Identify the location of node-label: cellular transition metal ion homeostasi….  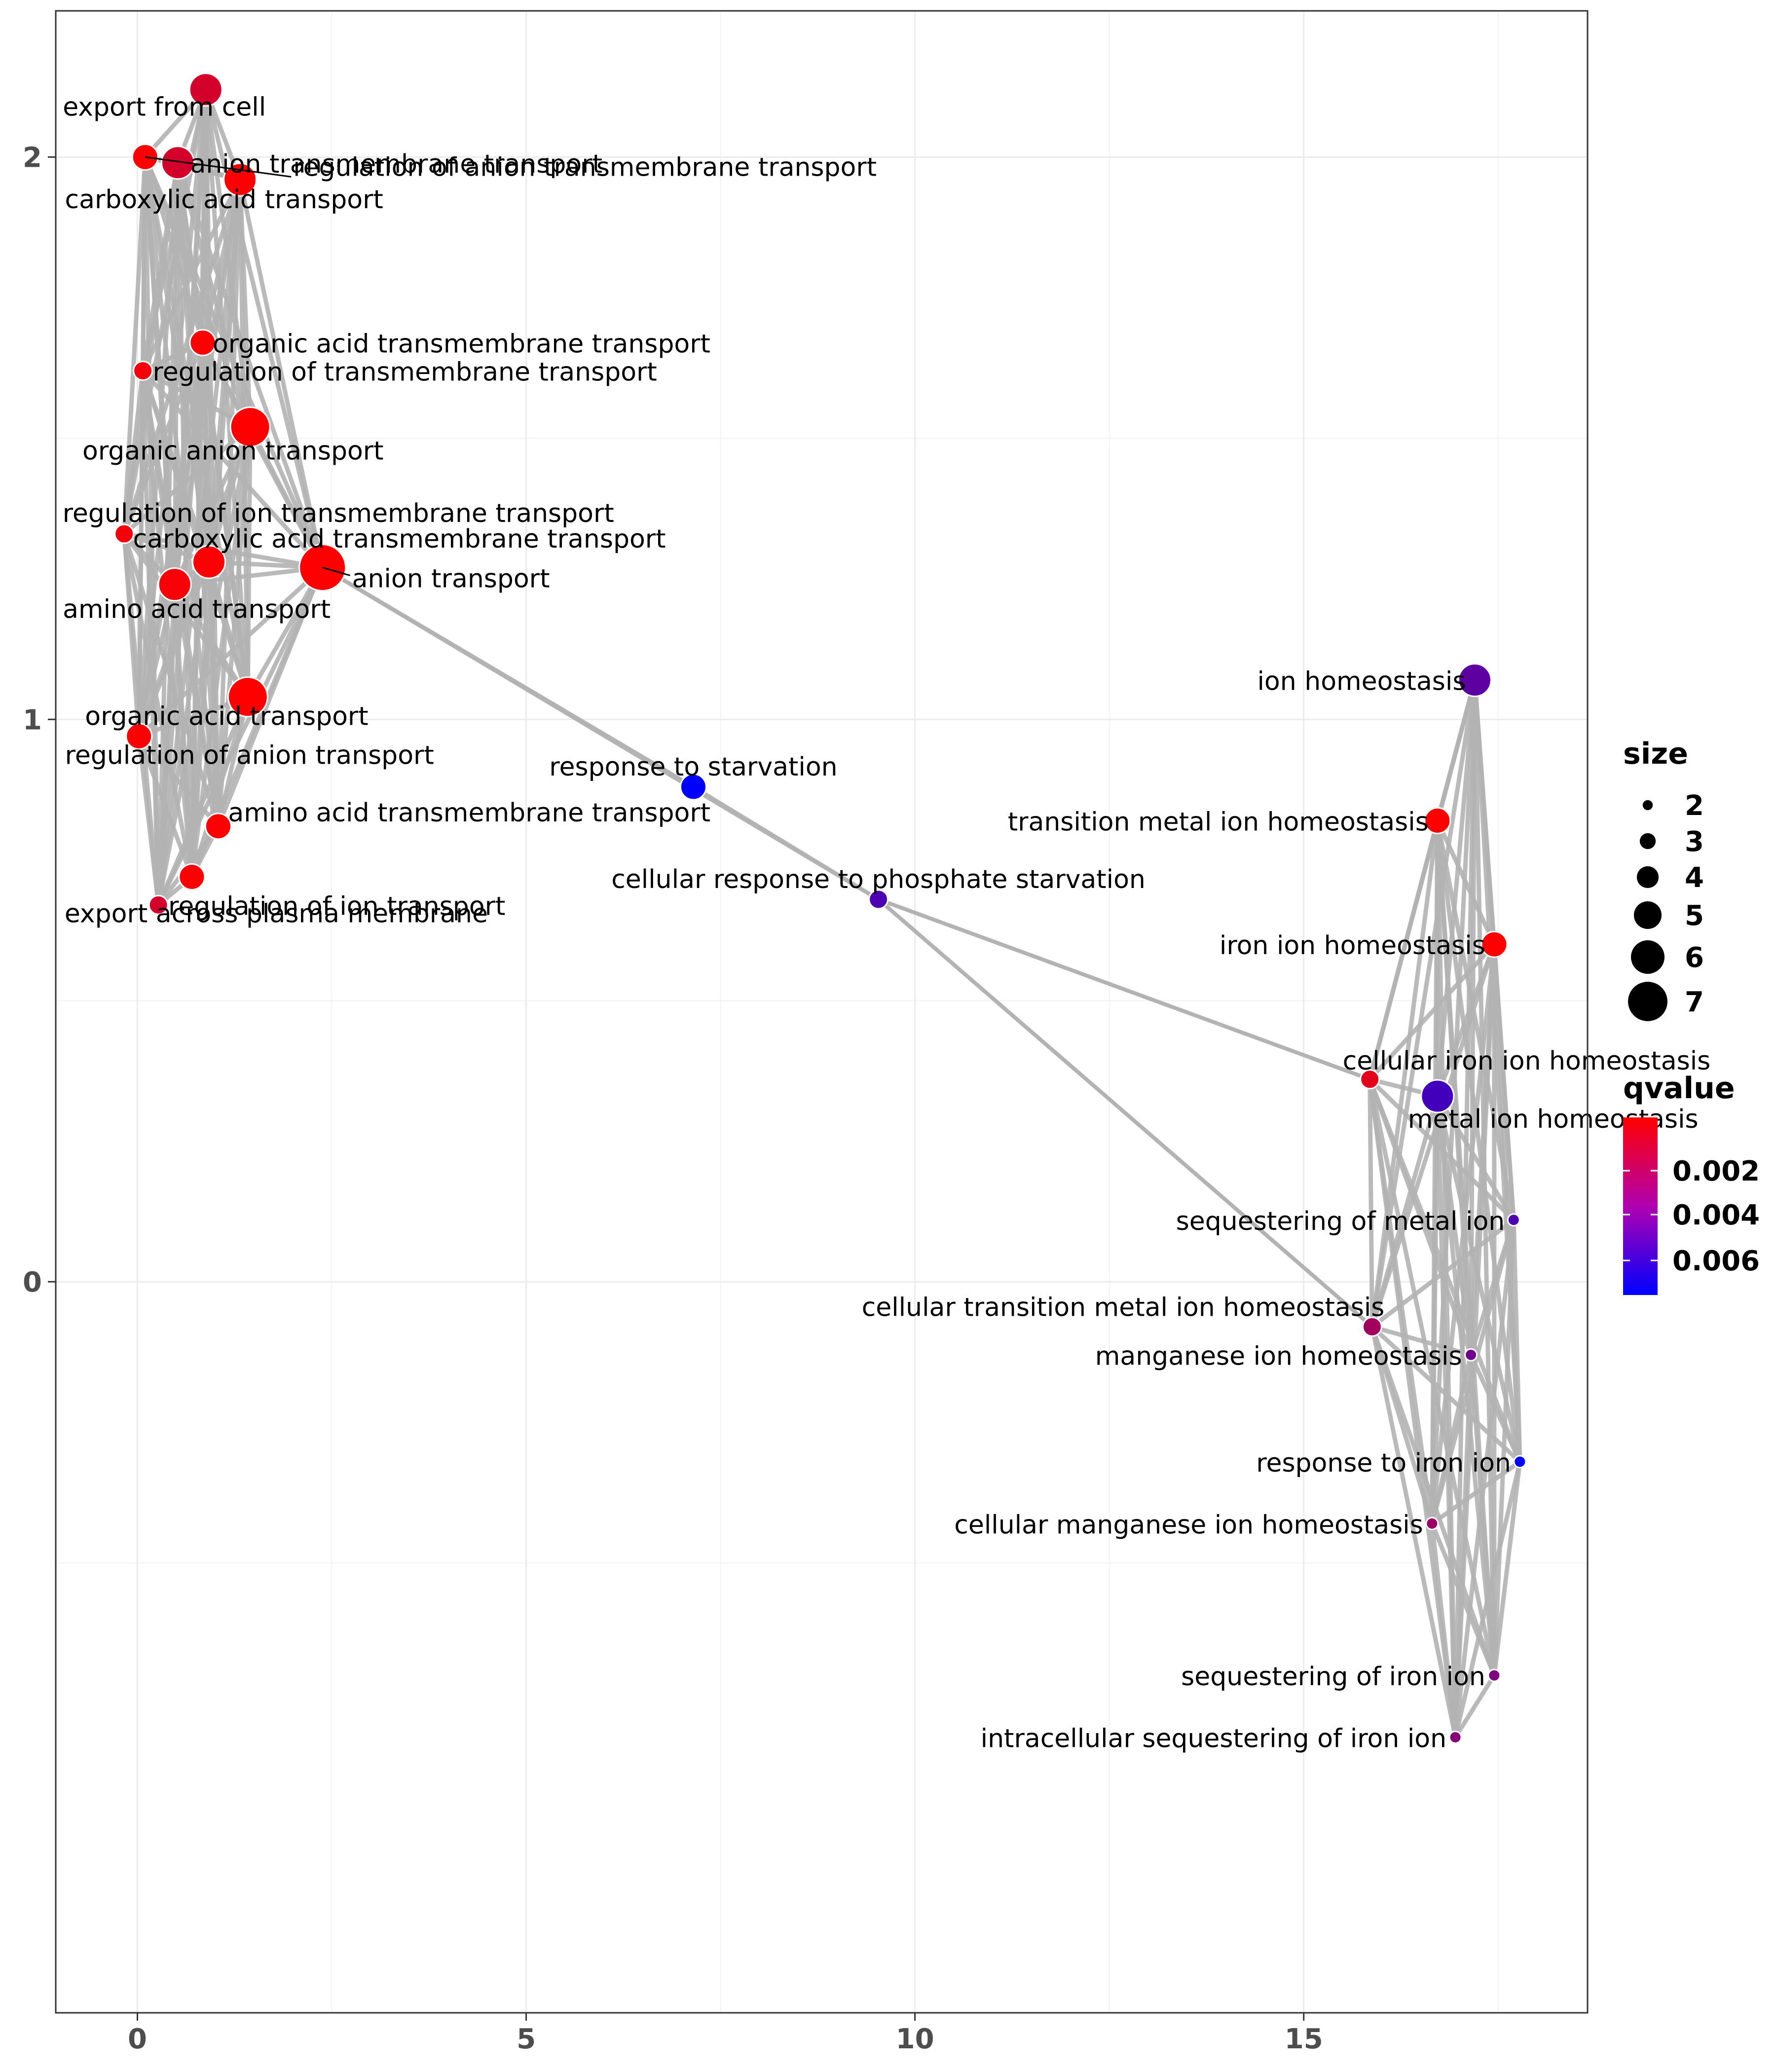
(1123, 1307).